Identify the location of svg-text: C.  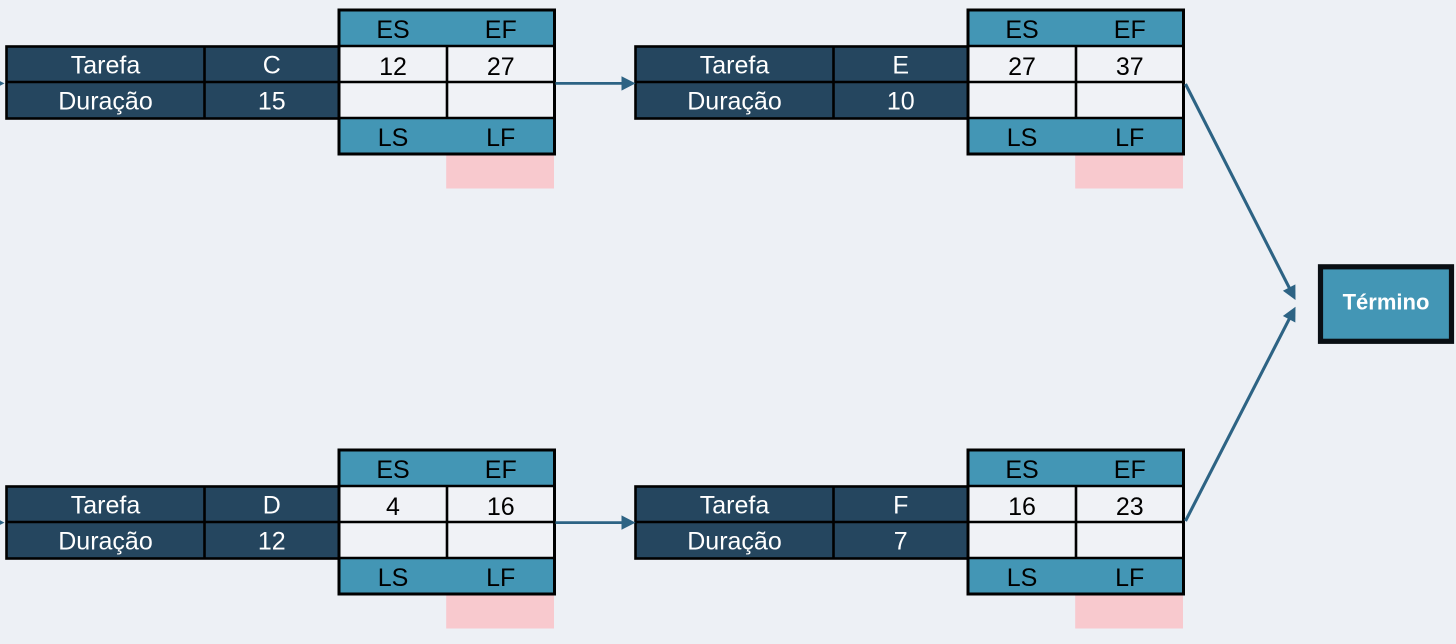
(272, 66).